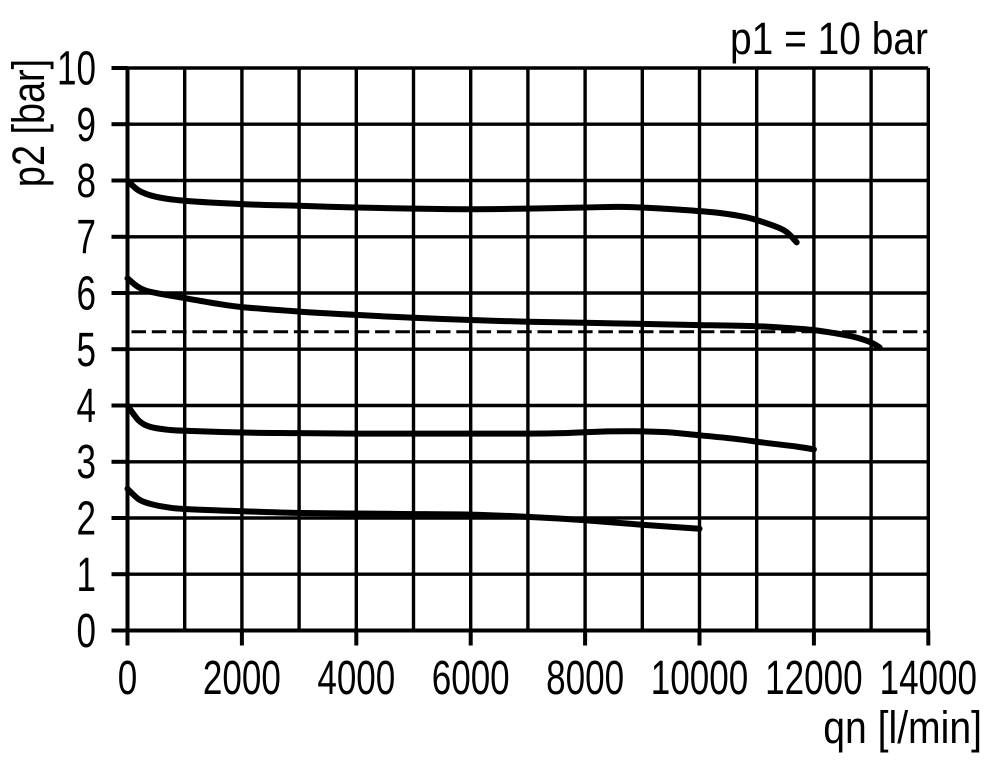 Image resolution: width=1000 pixels, height=769 pixels. I want to click on svg-text: 2000, so click(242, 678).